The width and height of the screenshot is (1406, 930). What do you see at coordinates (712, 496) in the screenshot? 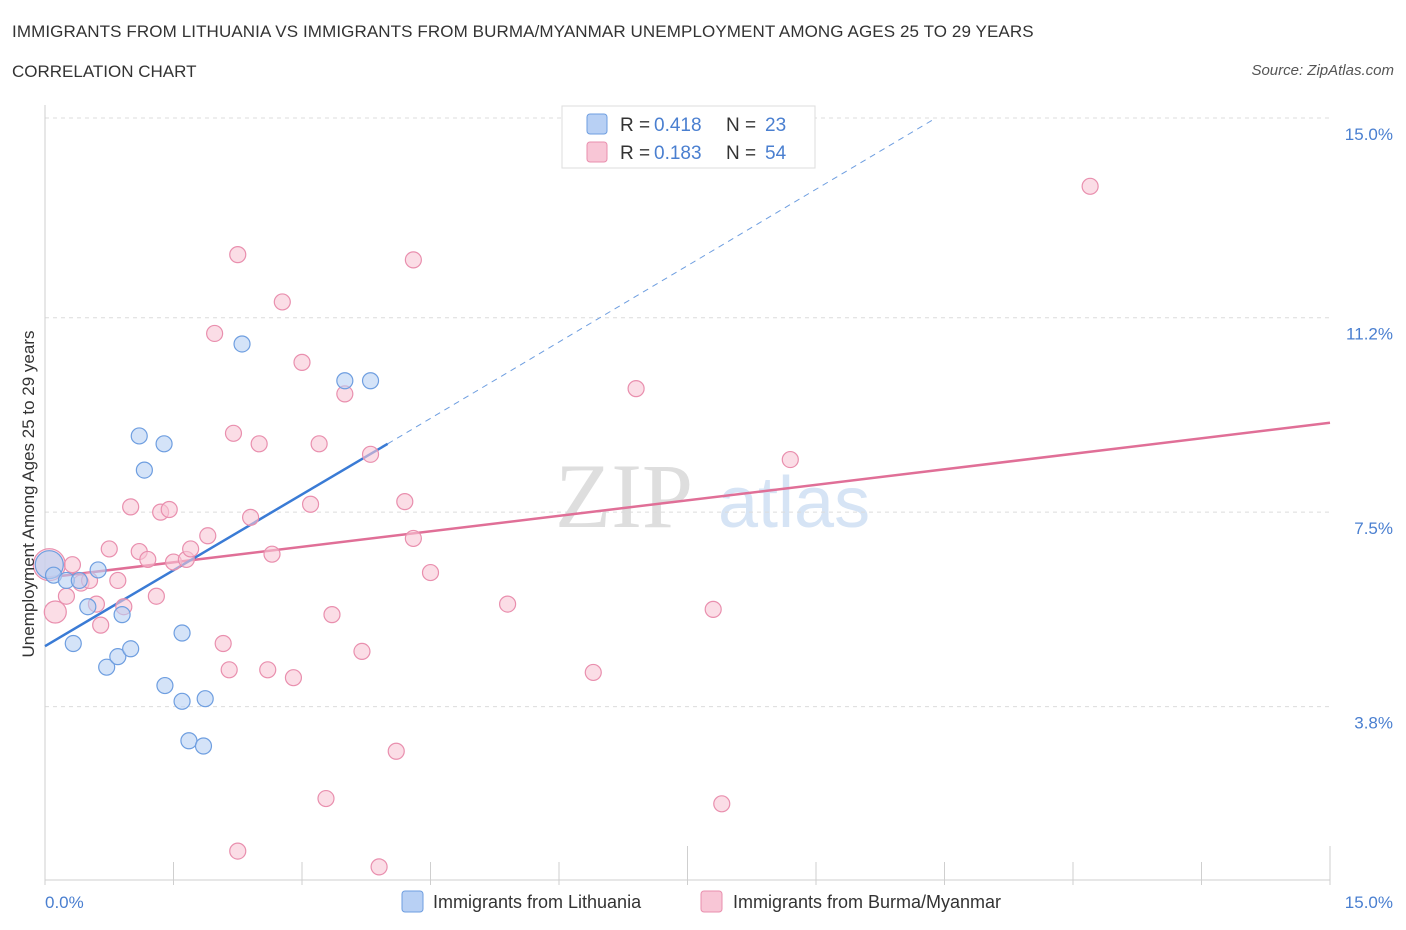
I see `watermark: ZIP atlas` at bounding box center [712, 496].